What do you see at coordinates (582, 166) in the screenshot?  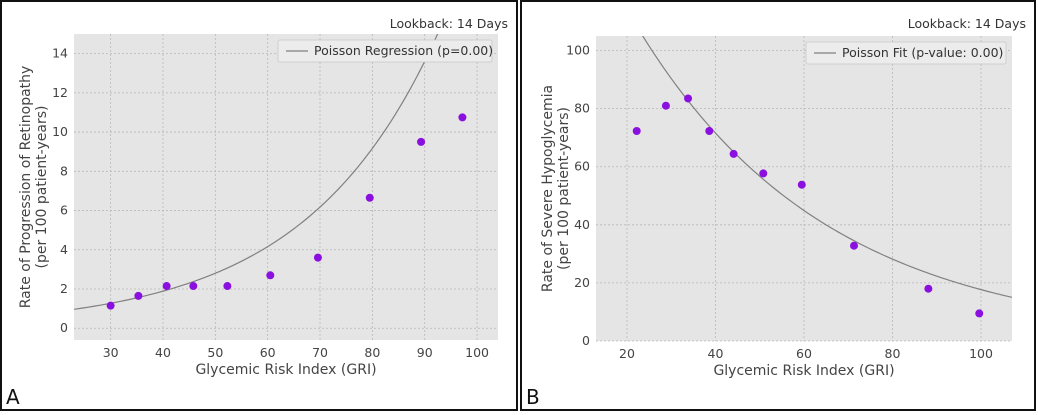 I see `y-tick-label: 60` at bounding box center [582, 166].